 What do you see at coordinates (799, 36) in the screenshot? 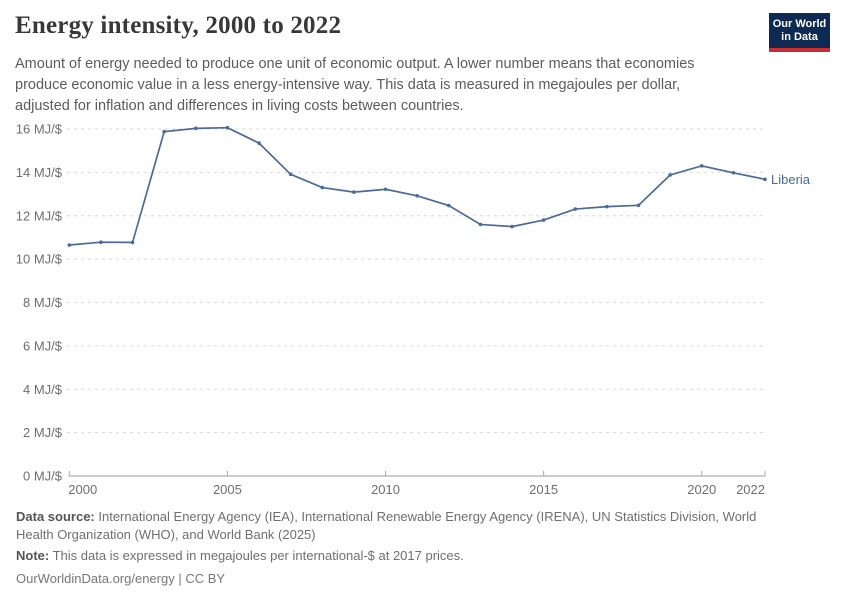
I see `owid-logo-line2: in Data` at bounding box center [799, 36].